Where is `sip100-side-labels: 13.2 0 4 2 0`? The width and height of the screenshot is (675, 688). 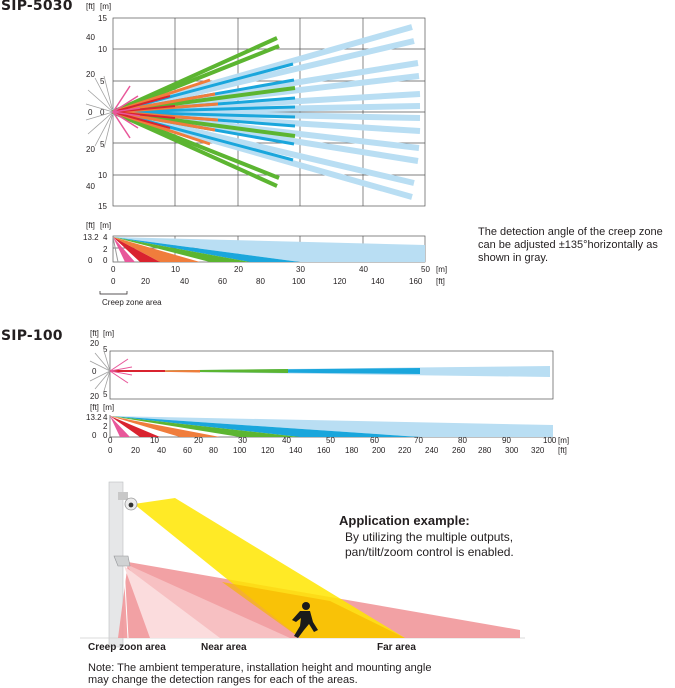
sip100-side-labels: 13.2 0 4 2 0 is located at coordinates (97, 426).